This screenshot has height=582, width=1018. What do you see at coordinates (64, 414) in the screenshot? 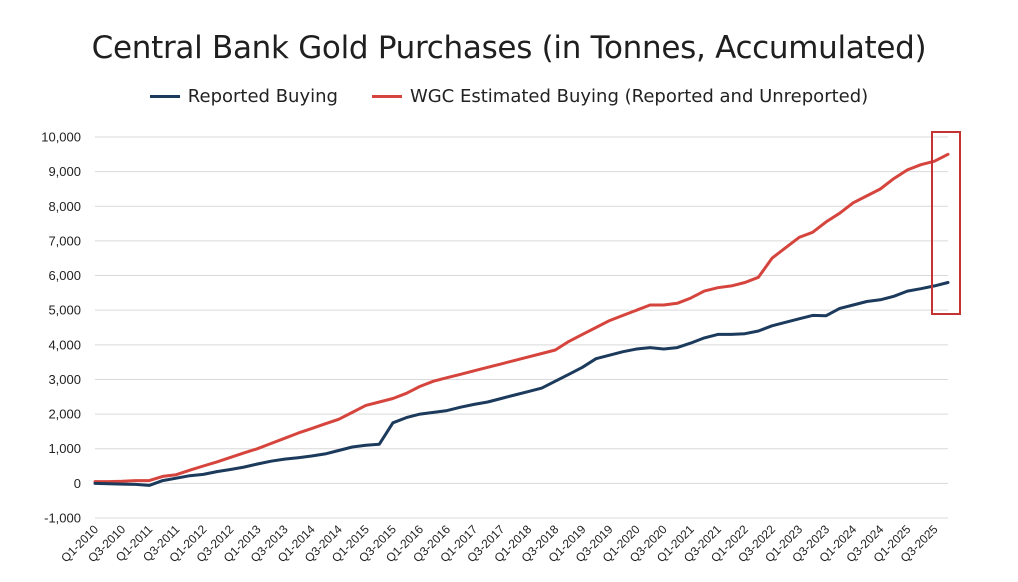
I see `y-tick-label: 2,000` at bounding box center [64, 414].